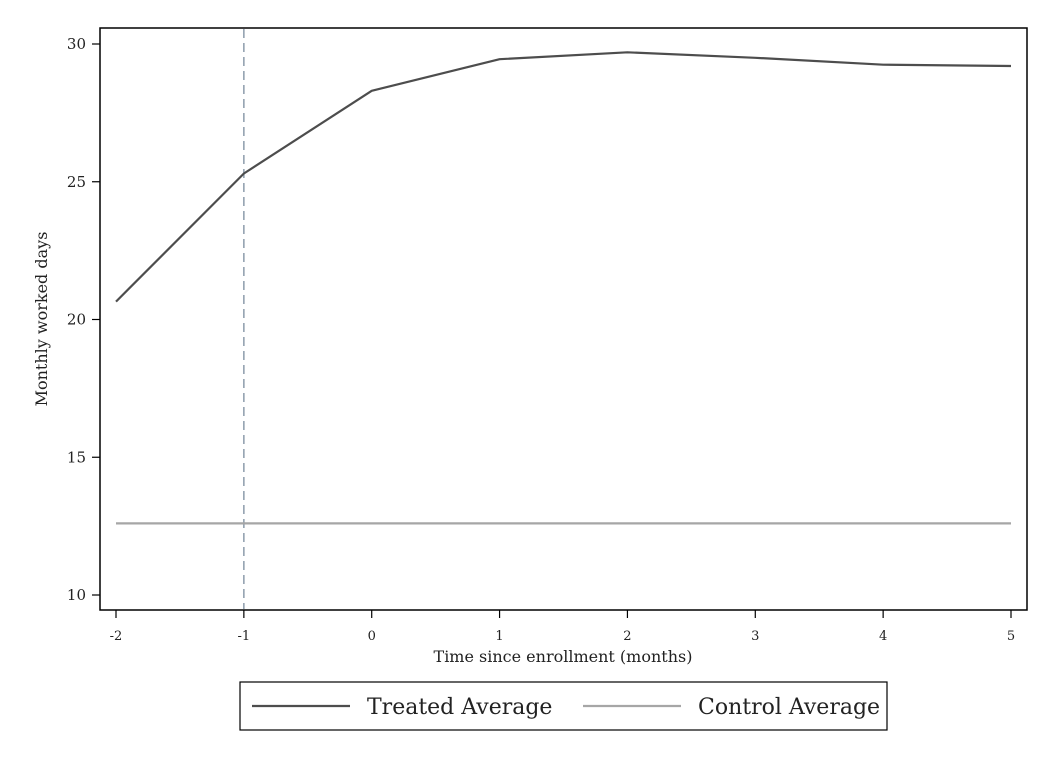 The image size is (1056, 768). Describe the element at coordinates (76, 320) in the screenshot. I see `y-tick-label: 20` at that location.